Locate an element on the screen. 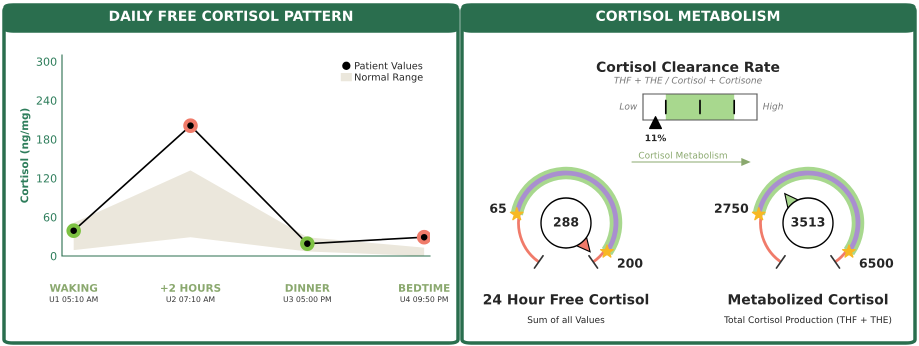 The width and height of the screenshot is (919, 346). text: High is located at coordinates (772, 107).